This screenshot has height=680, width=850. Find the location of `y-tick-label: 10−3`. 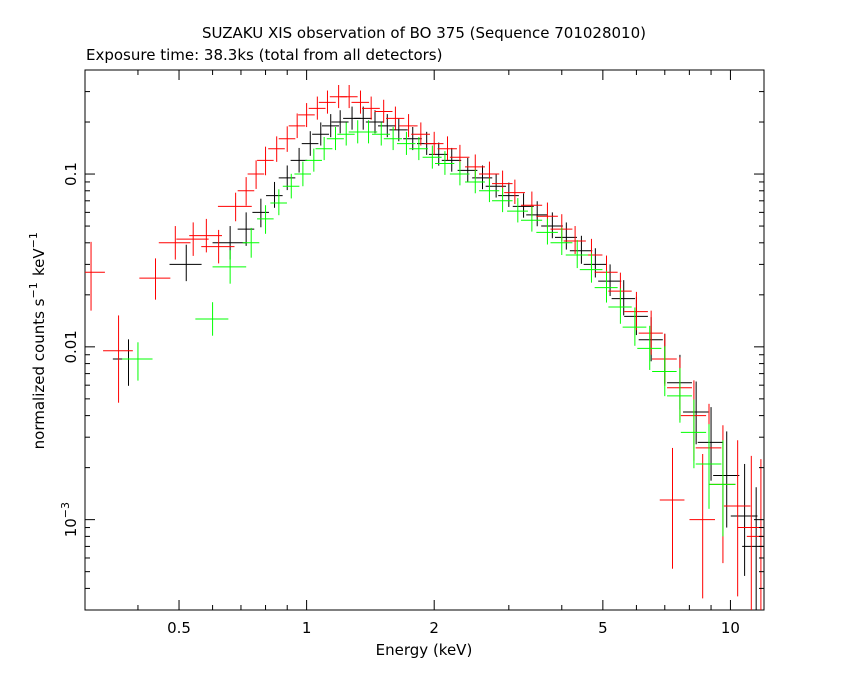

y-tick-label: 10−3 is located at coordinates (69, 519).